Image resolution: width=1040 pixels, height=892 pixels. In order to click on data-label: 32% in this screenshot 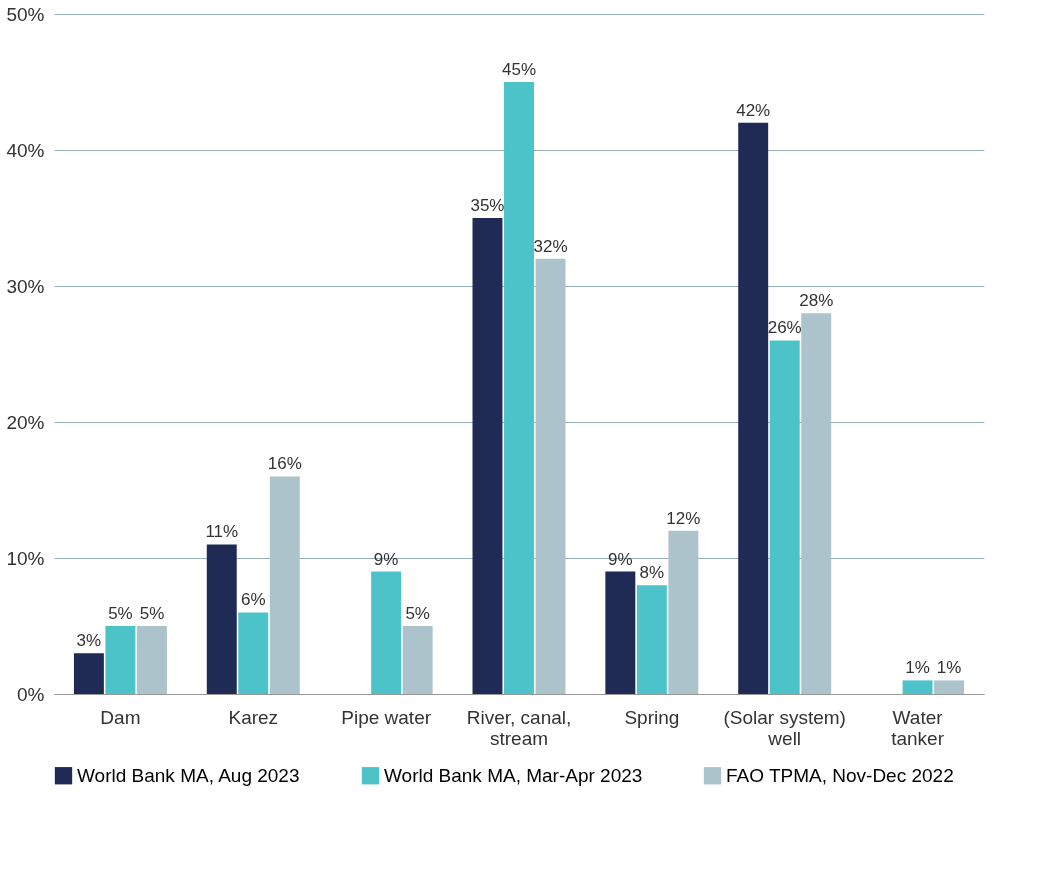, I will do `click(550, 246)`.